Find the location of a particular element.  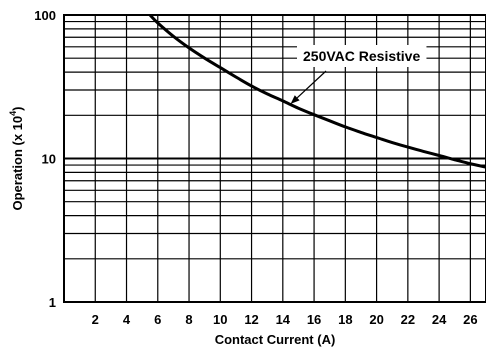

x-tick-label: 16 is located at coordinates (314, 319).